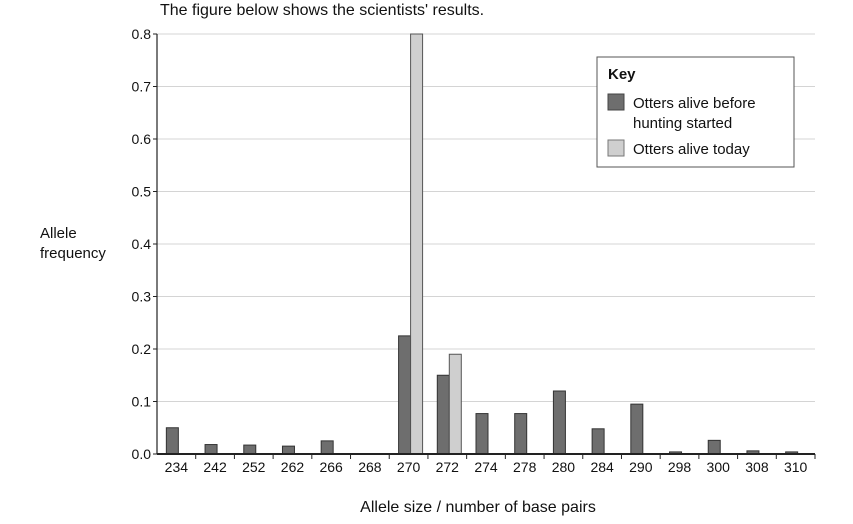  I want to click on x-tick-label: 262, so click(293, 467).